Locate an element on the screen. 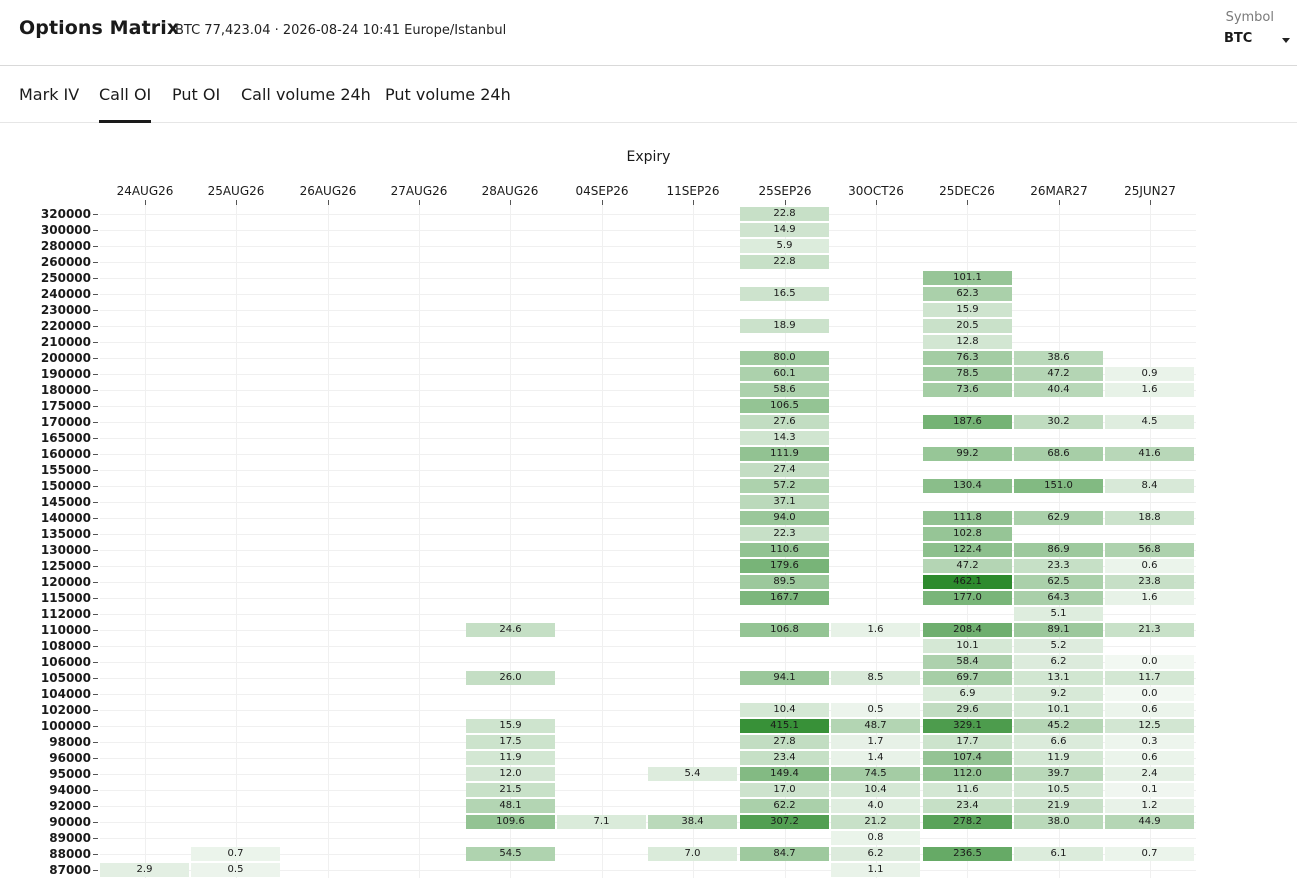  heatmap-cell: 1.4 is located at coordinates (875, 758).